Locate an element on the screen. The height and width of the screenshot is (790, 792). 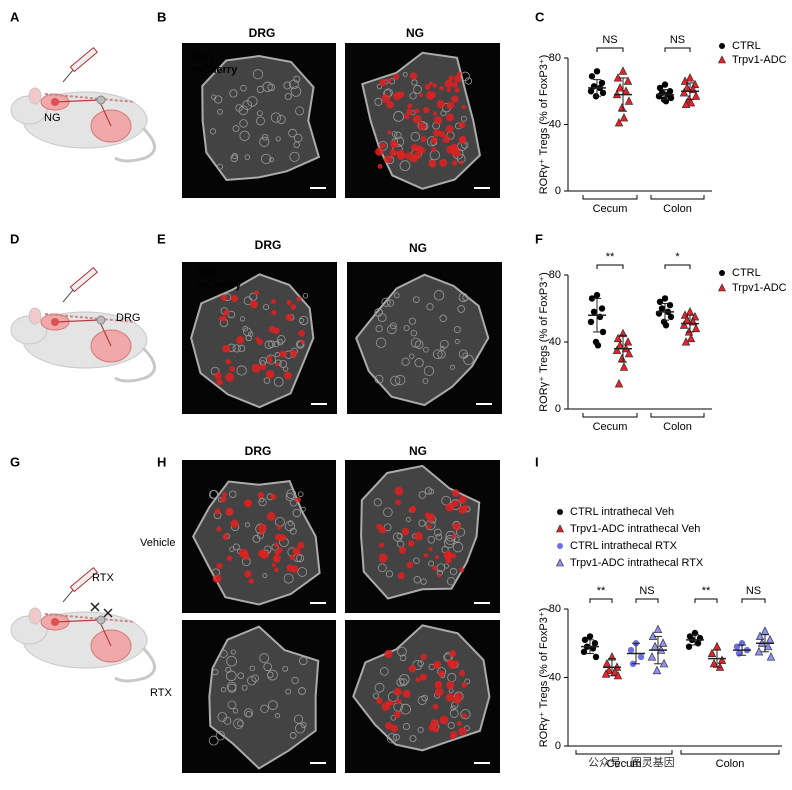
legend-label: CTRL intrathecal Veh is located at coordinates (622, 512).